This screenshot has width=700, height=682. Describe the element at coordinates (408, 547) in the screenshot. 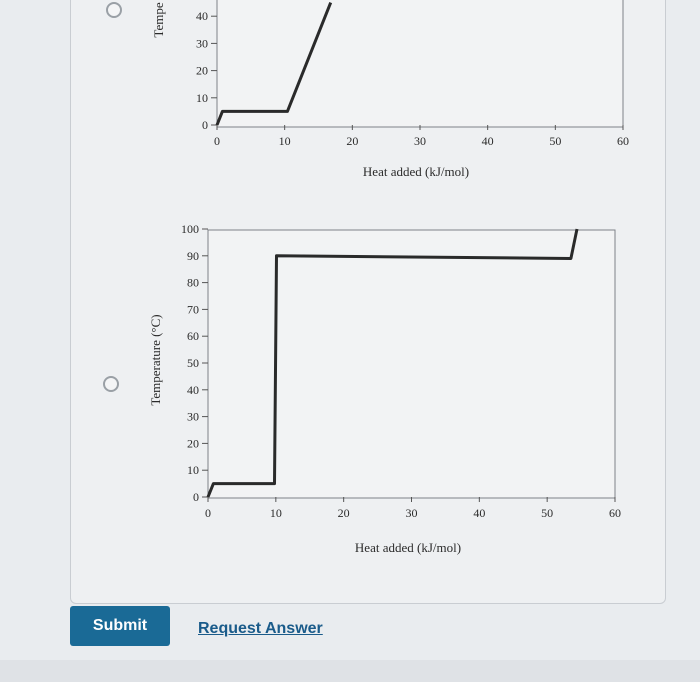

I see `x-axis-label-bottom: Heat added (kJ/mol)` at that location.